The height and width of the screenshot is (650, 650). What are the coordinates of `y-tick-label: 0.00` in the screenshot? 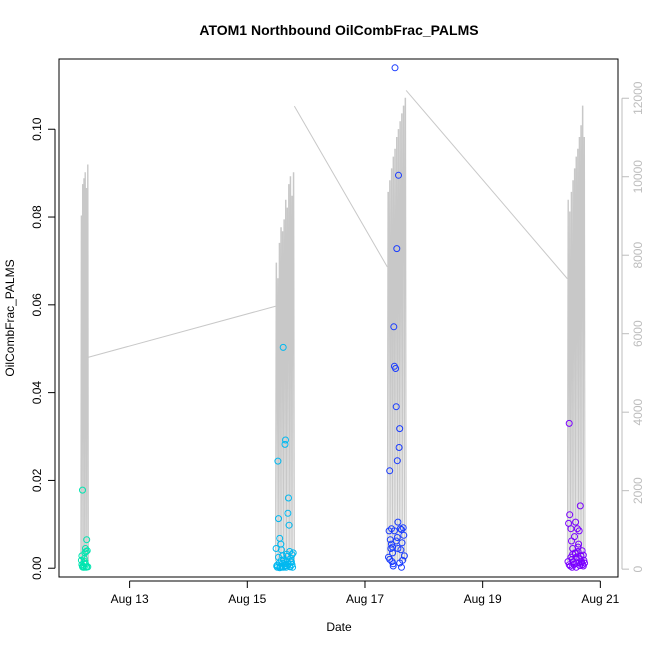 It's located at (37, 568).